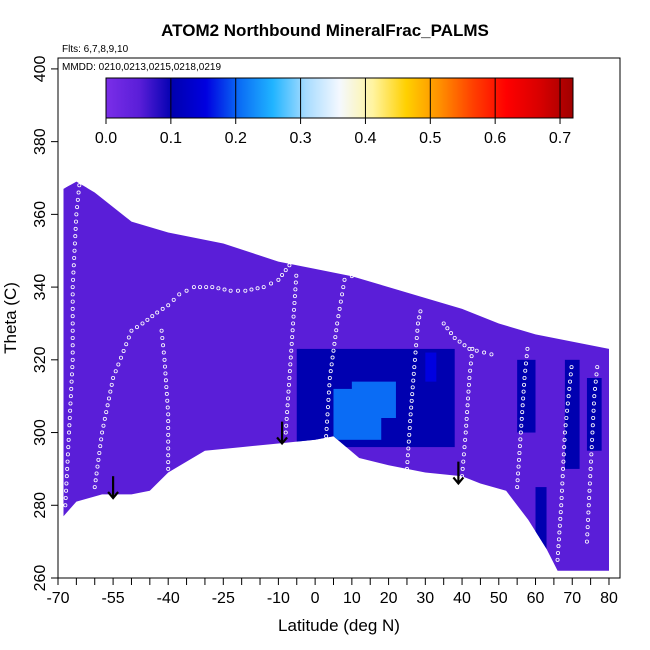  Describe the element at coordinates (278, 598) in the screenshot. I see `x-tick-label: -10` at that location.